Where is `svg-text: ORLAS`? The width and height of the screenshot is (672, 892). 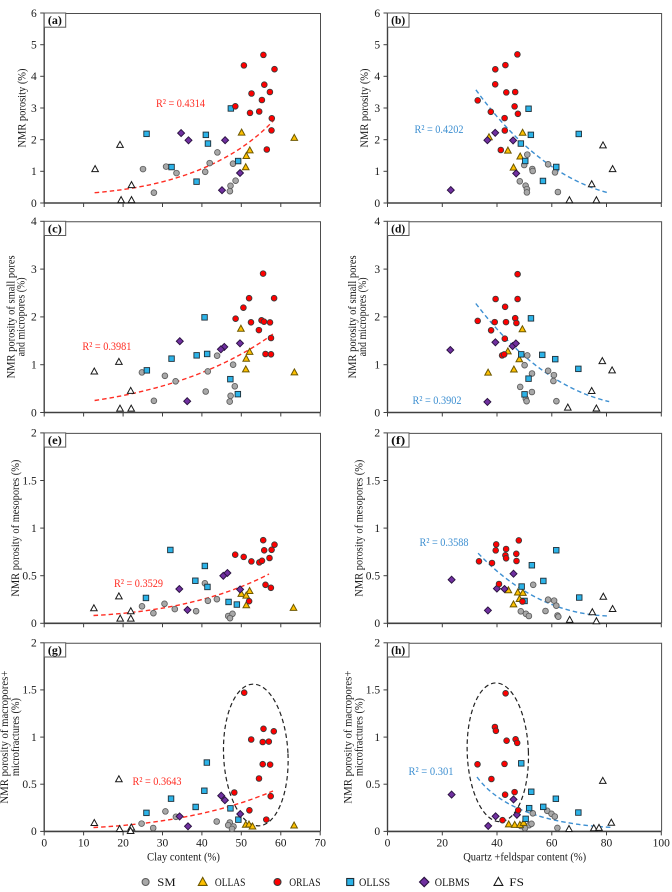
svg-text: ORLAS is located at coordinates (304, 882).